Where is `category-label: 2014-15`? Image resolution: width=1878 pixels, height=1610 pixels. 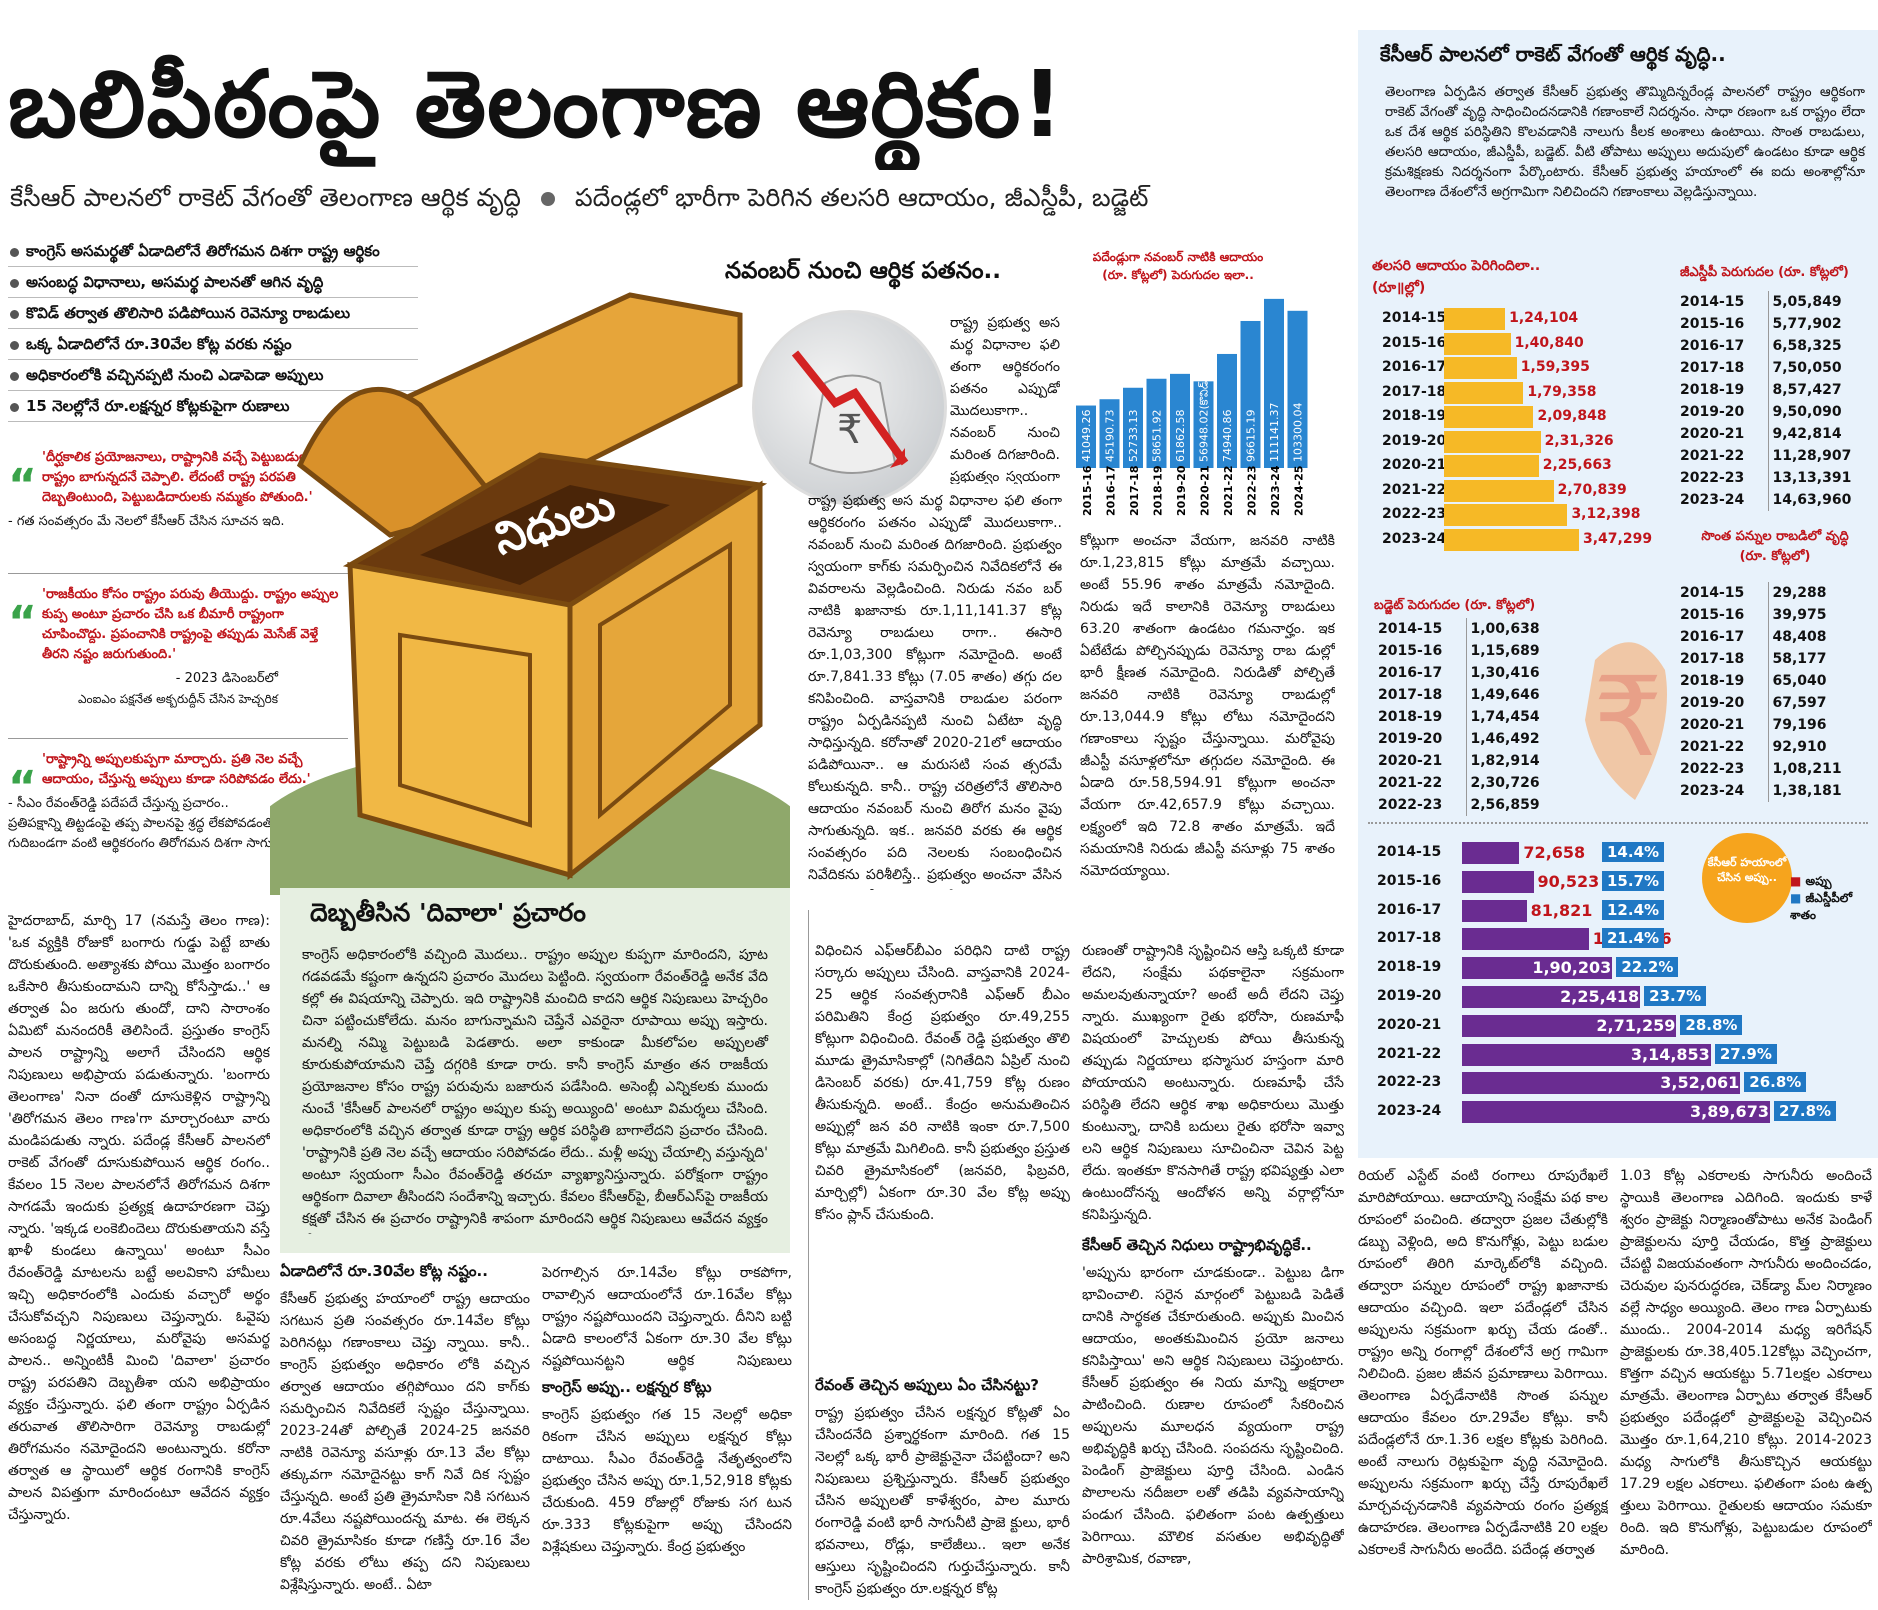
category-label: 2014-15 is located at coordinates (1409, 852).